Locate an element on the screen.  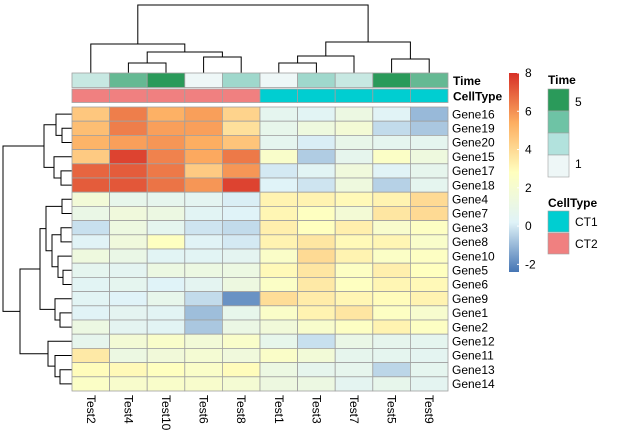
row-label: Gene15 is located at coordinates (473, 157).